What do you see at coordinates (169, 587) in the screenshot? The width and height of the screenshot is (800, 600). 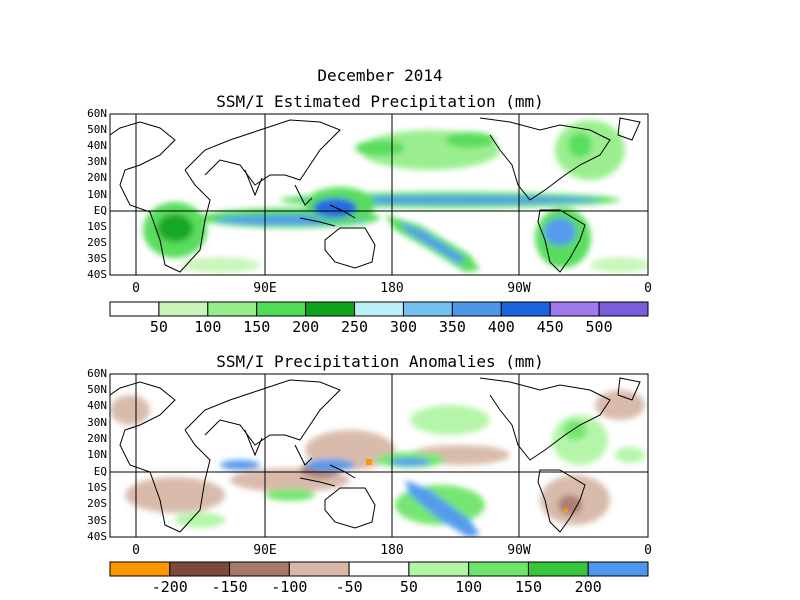 I see `colorbar-label: -200` at bounding box center [169, 587].